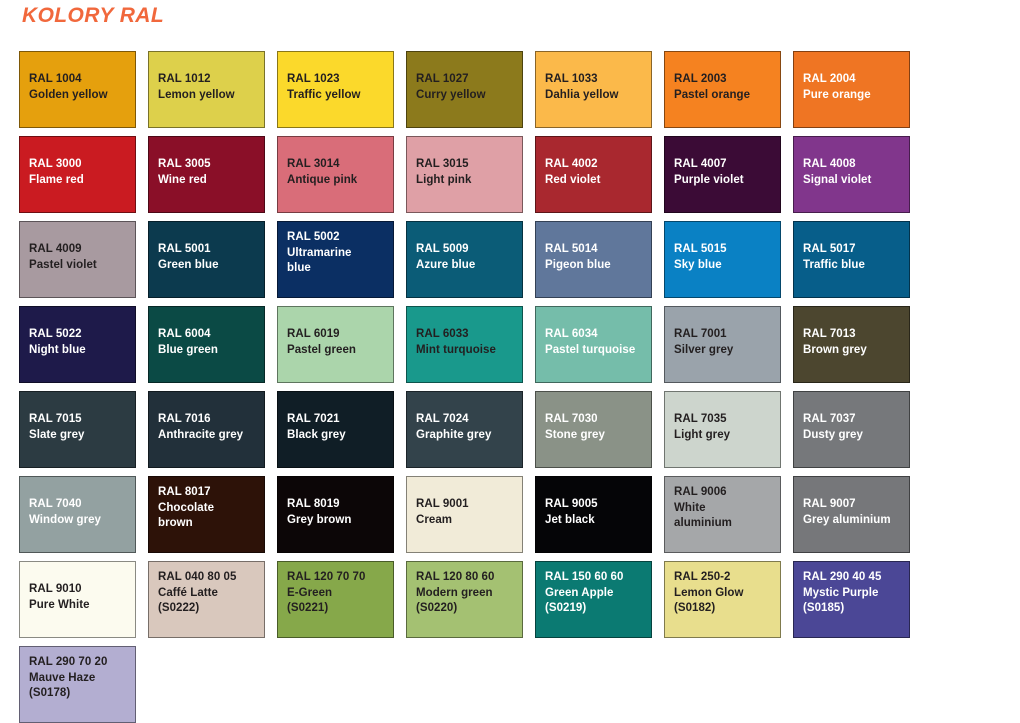 This screenshot has height=723, width=1020. Describe the element at coordinates (700, 334) in the screenshot. I see `swatch-code: RAL 7001` at that location.